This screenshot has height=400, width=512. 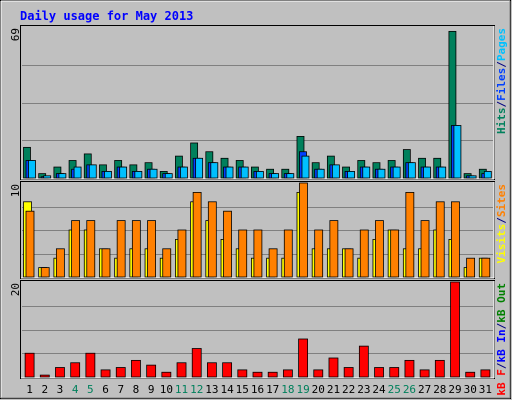 I want to click on x-tick-label: 16, so click(x=257, y=389).